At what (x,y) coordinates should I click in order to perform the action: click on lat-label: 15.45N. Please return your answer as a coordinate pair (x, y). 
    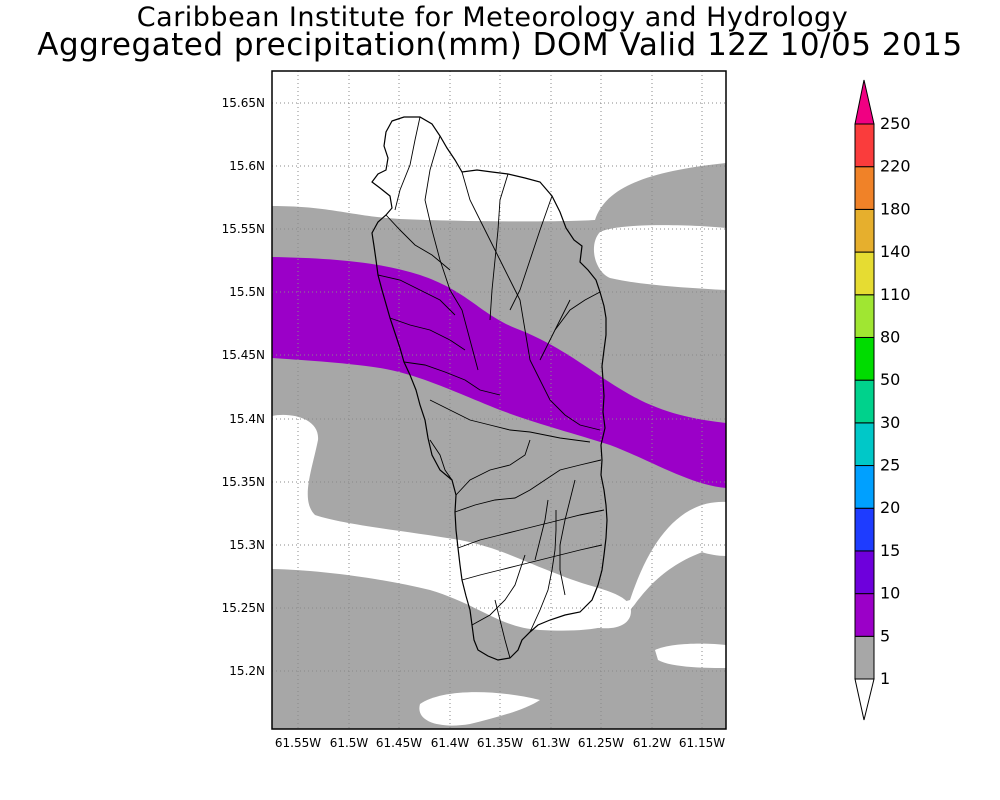
    Looking at the image, I should click on (243, 355).